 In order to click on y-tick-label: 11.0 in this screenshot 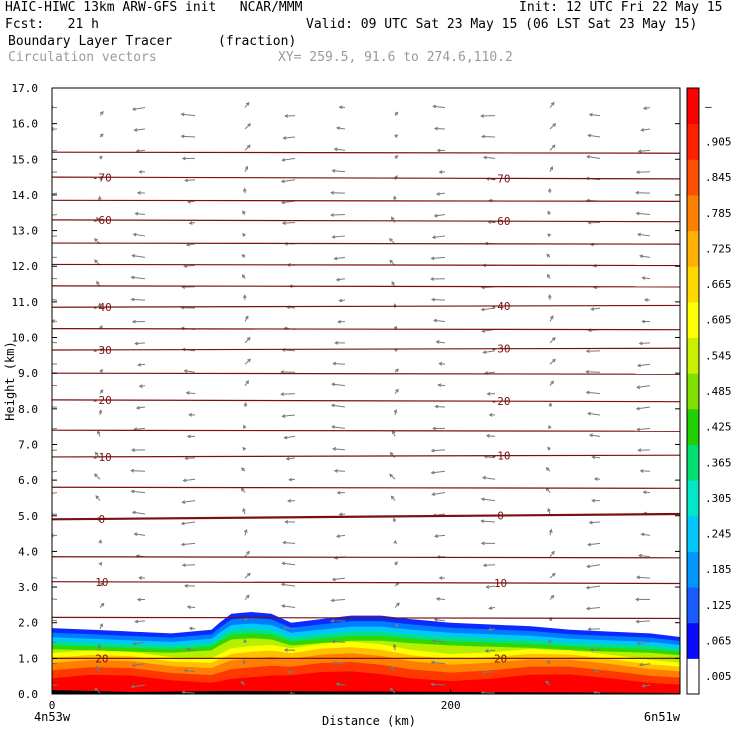, I will do `click(25, 302)`.